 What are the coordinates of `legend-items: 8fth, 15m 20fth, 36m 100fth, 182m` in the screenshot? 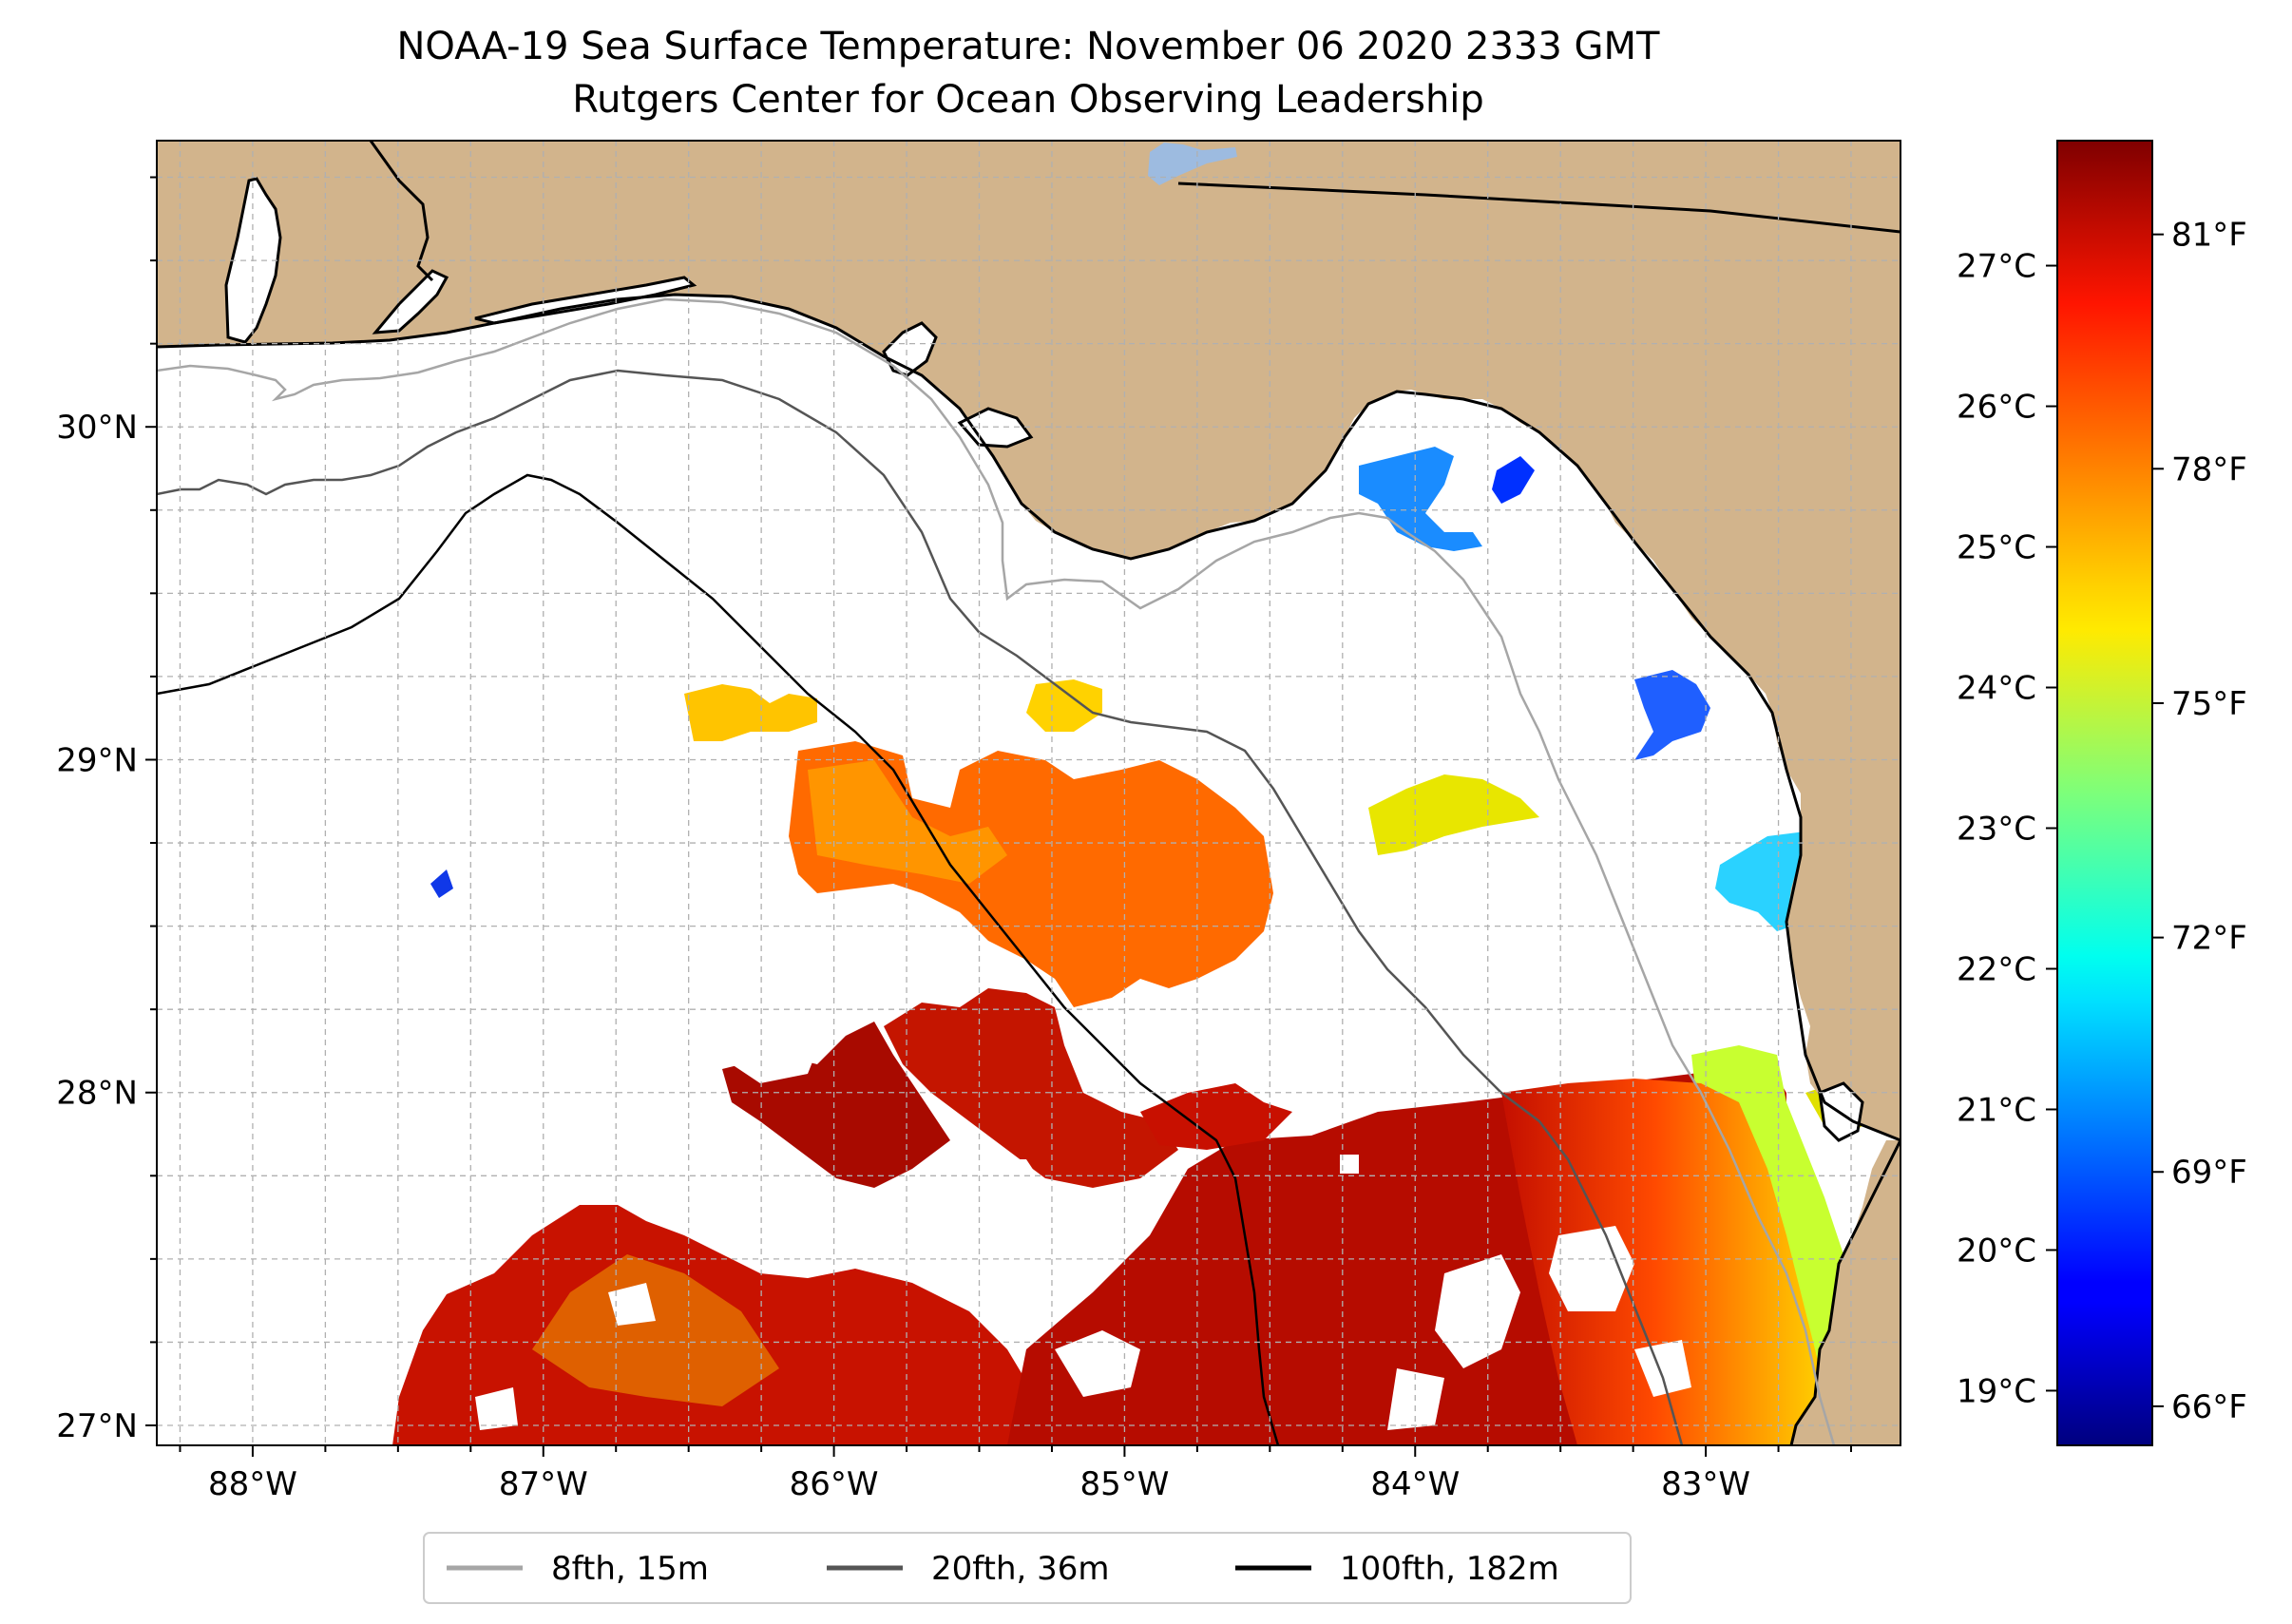 It's located at (1003, 1569).